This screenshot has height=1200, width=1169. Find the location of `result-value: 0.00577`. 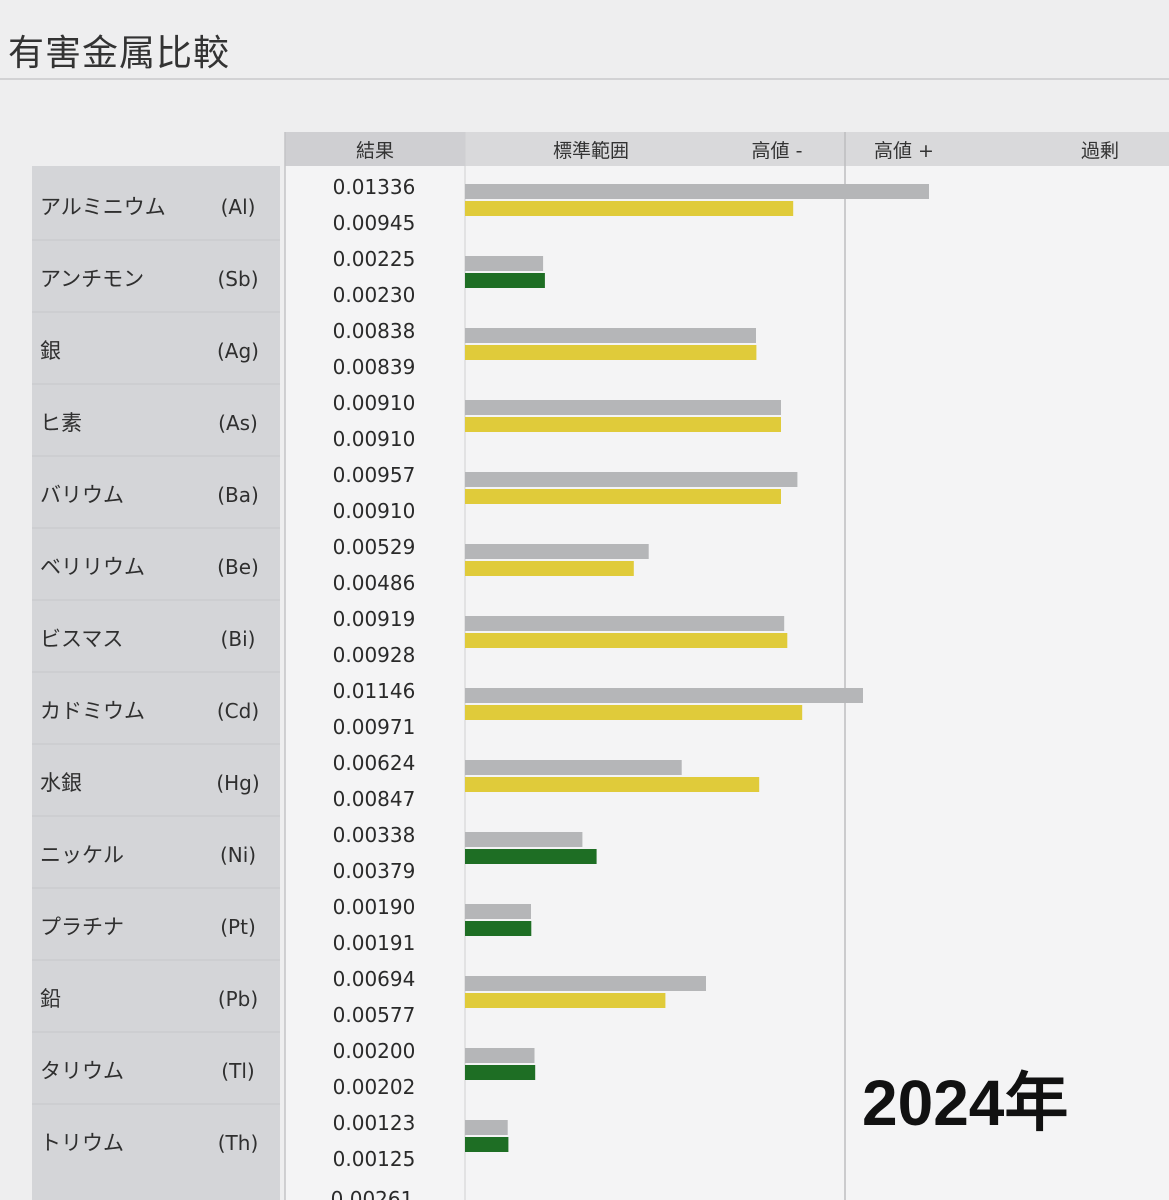

result-value: 0.00577 is located at coordinates (374, 1015).